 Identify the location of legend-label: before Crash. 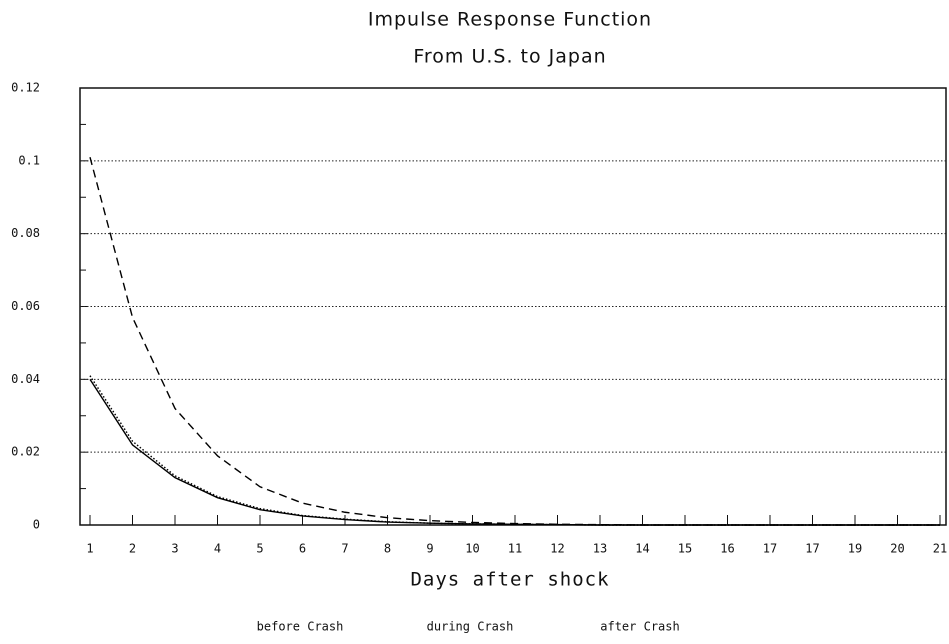
(300, 627).